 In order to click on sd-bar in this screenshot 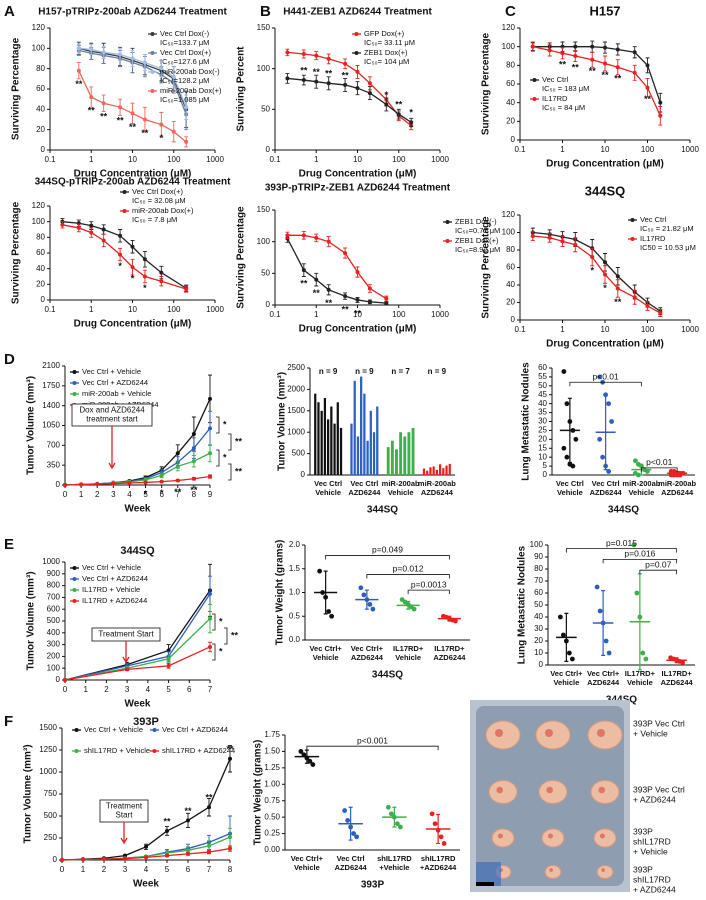, I will do `click(449, 618)`.